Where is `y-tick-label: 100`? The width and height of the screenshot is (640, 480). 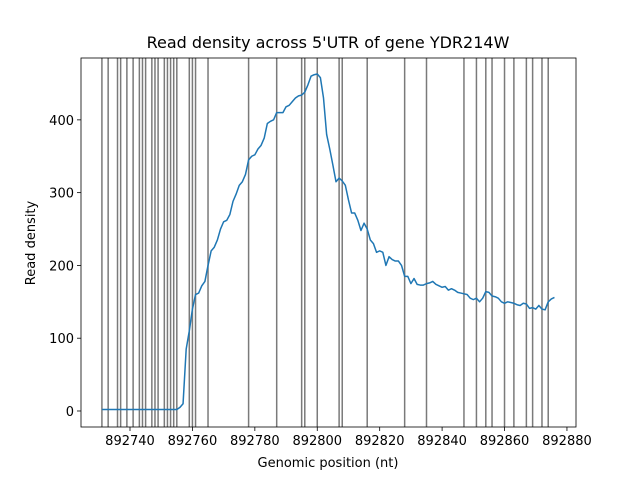
y-tick-label: 100 is located at coordinates (61, 339).